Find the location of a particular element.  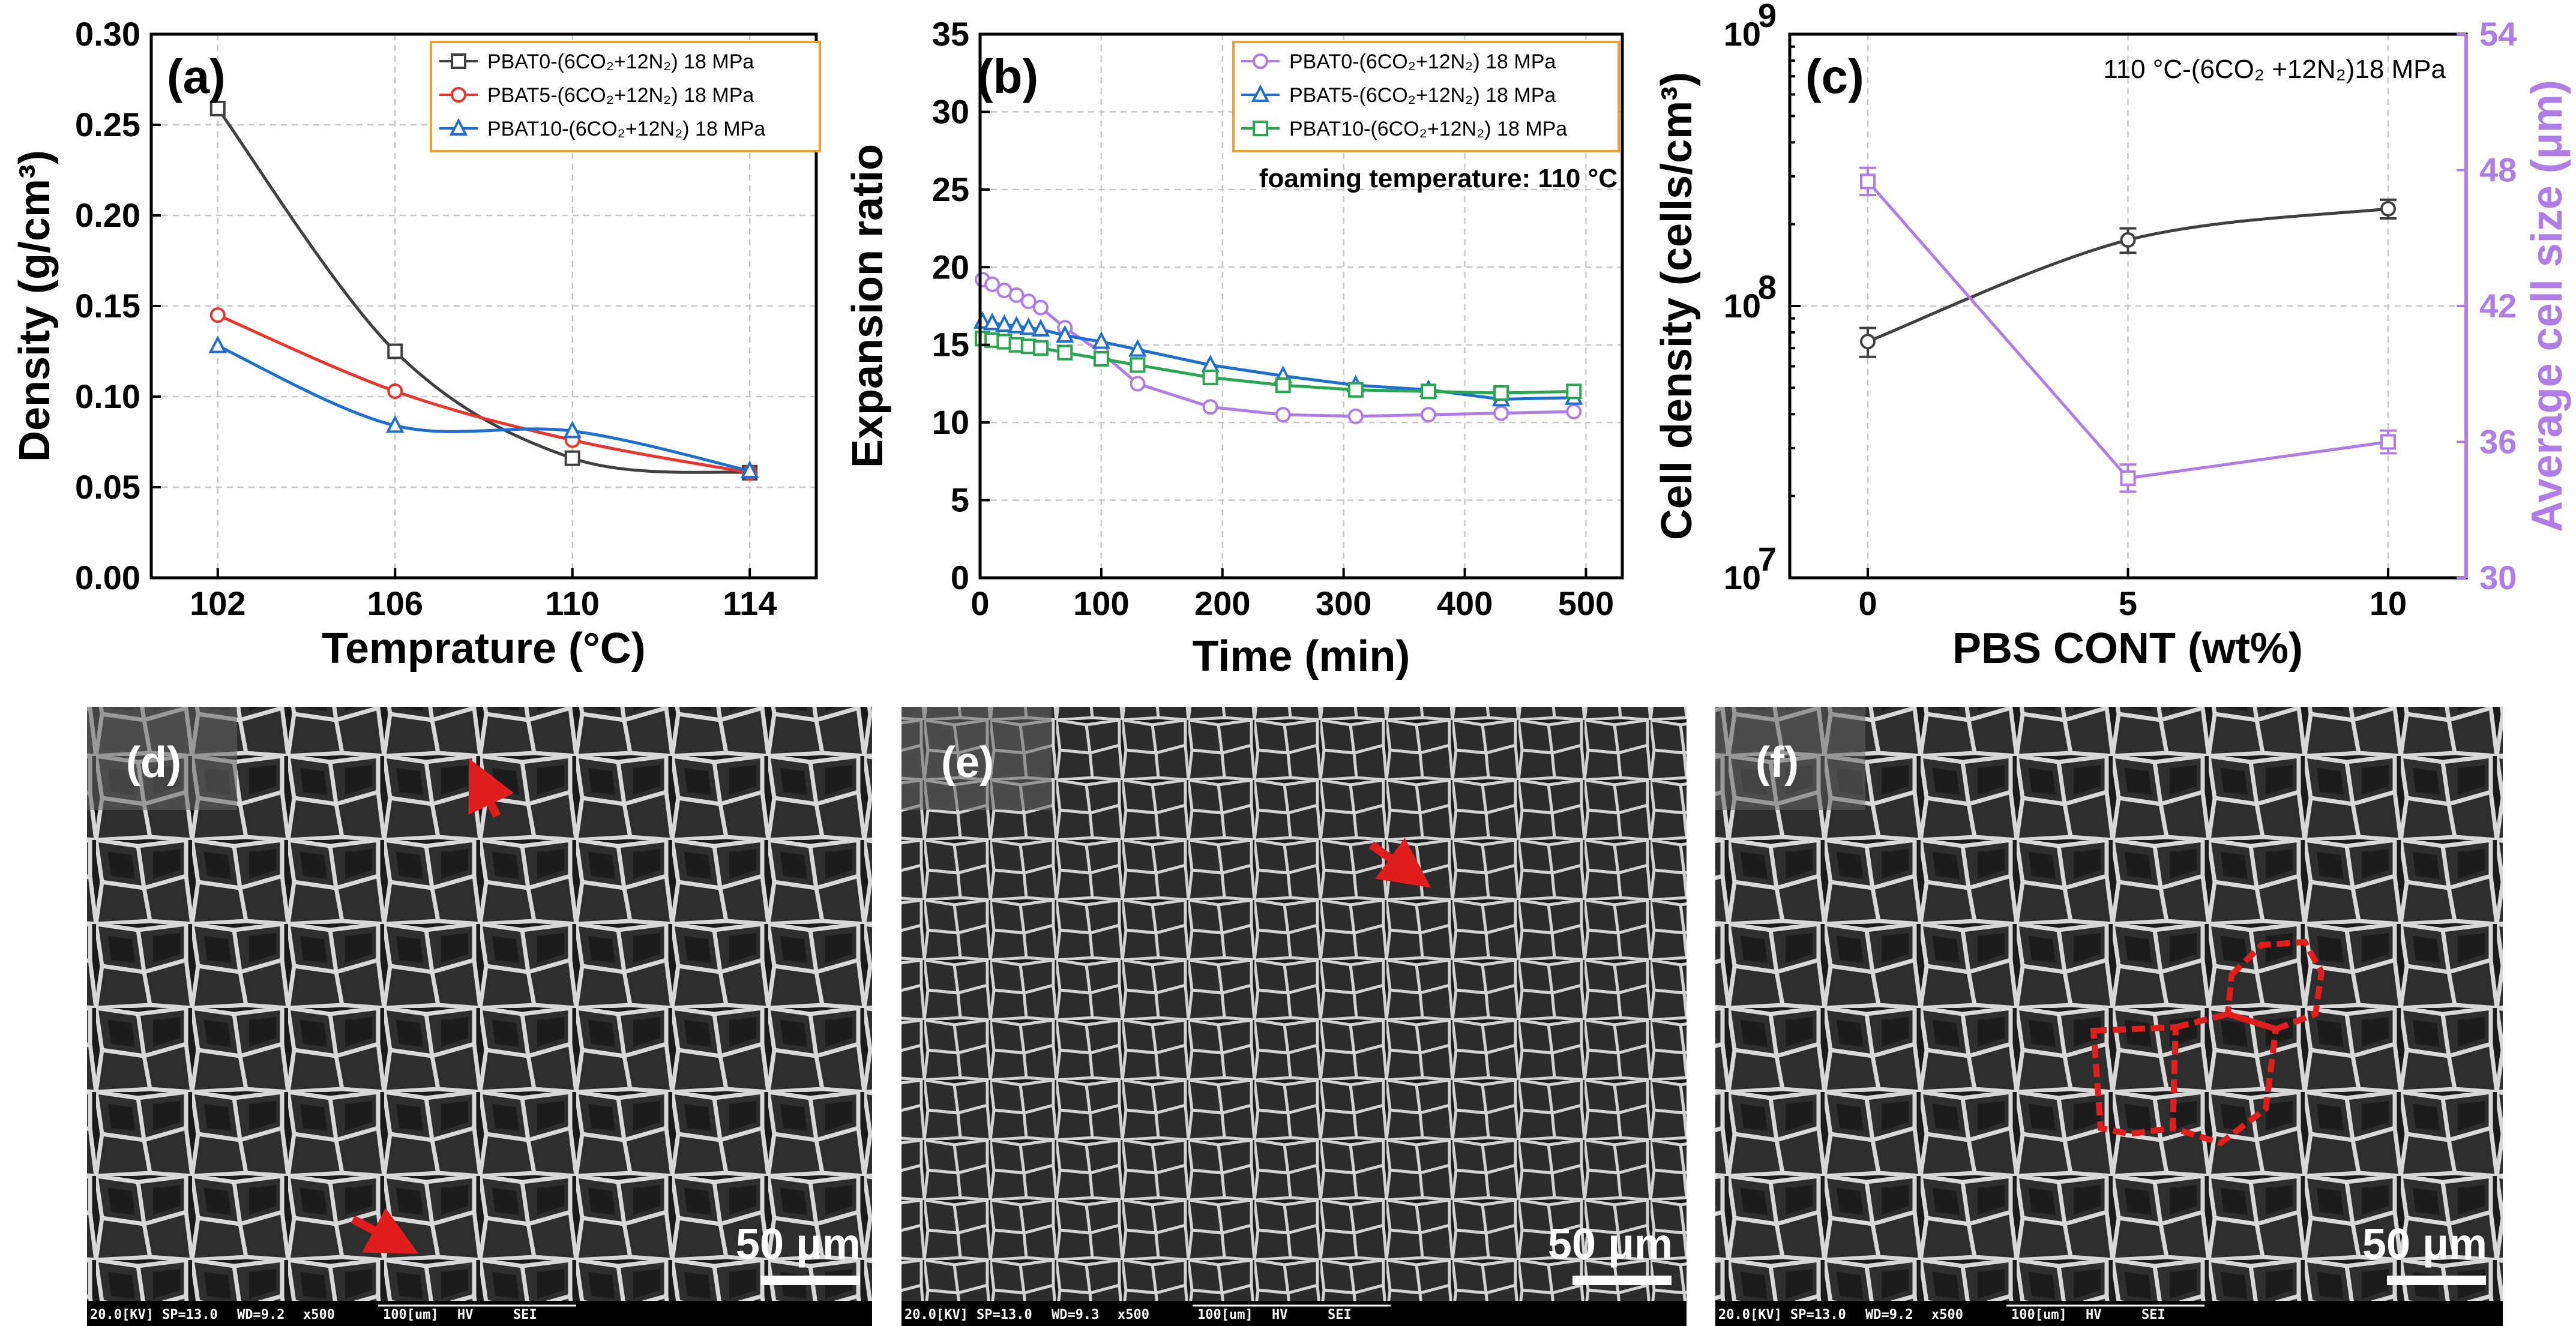

red-arrow-e is located at coordinates (1400, 863).